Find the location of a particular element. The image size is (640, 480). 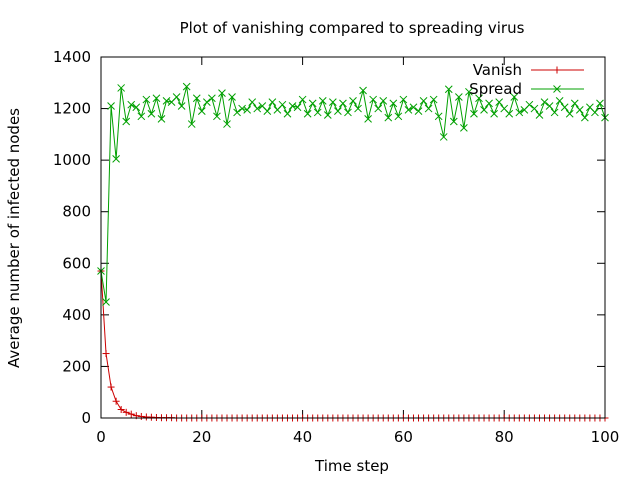

x-tick-label: 20 is located at coordinates (201, 437).